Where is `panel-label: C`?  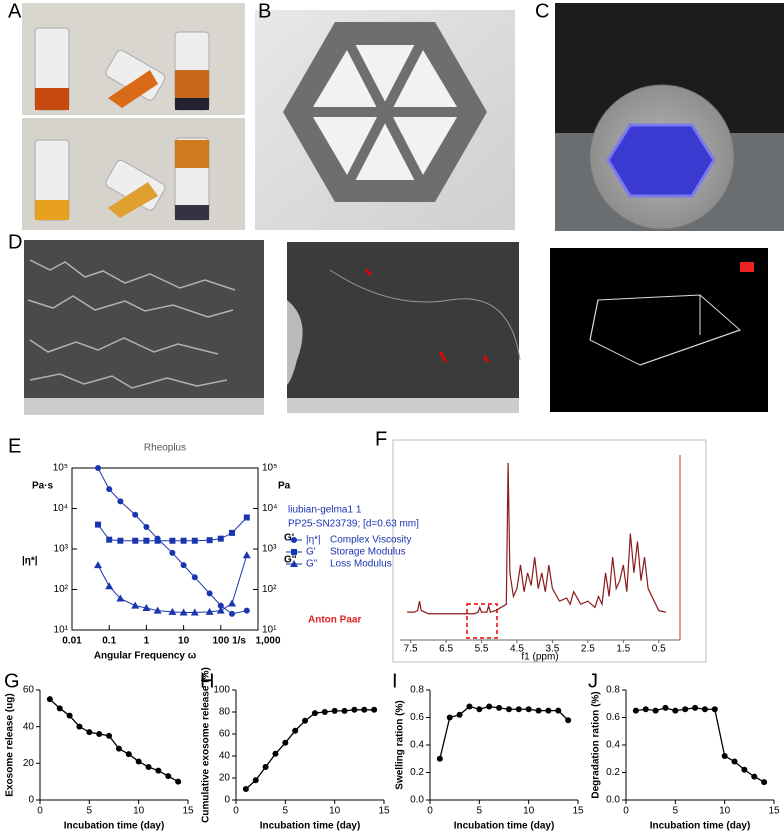
panel-label: C is located at coordinates (542, 11).